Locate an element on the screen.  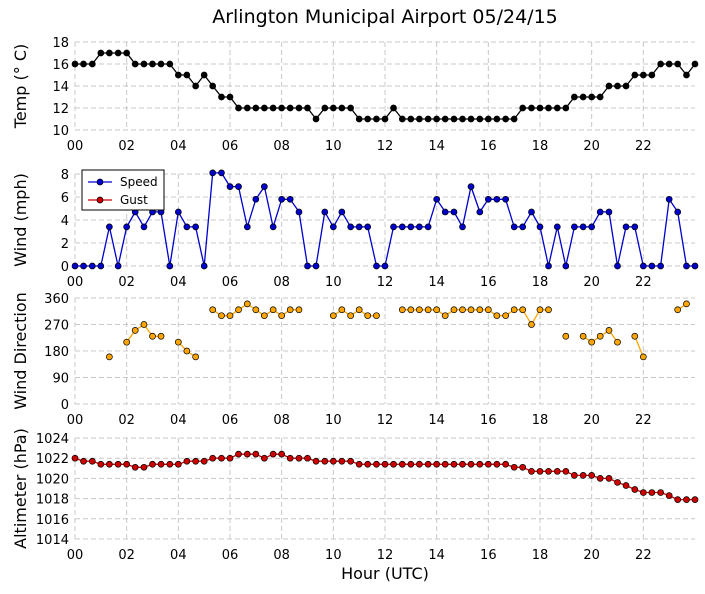
legend-box is located at coordinates (123, 190).